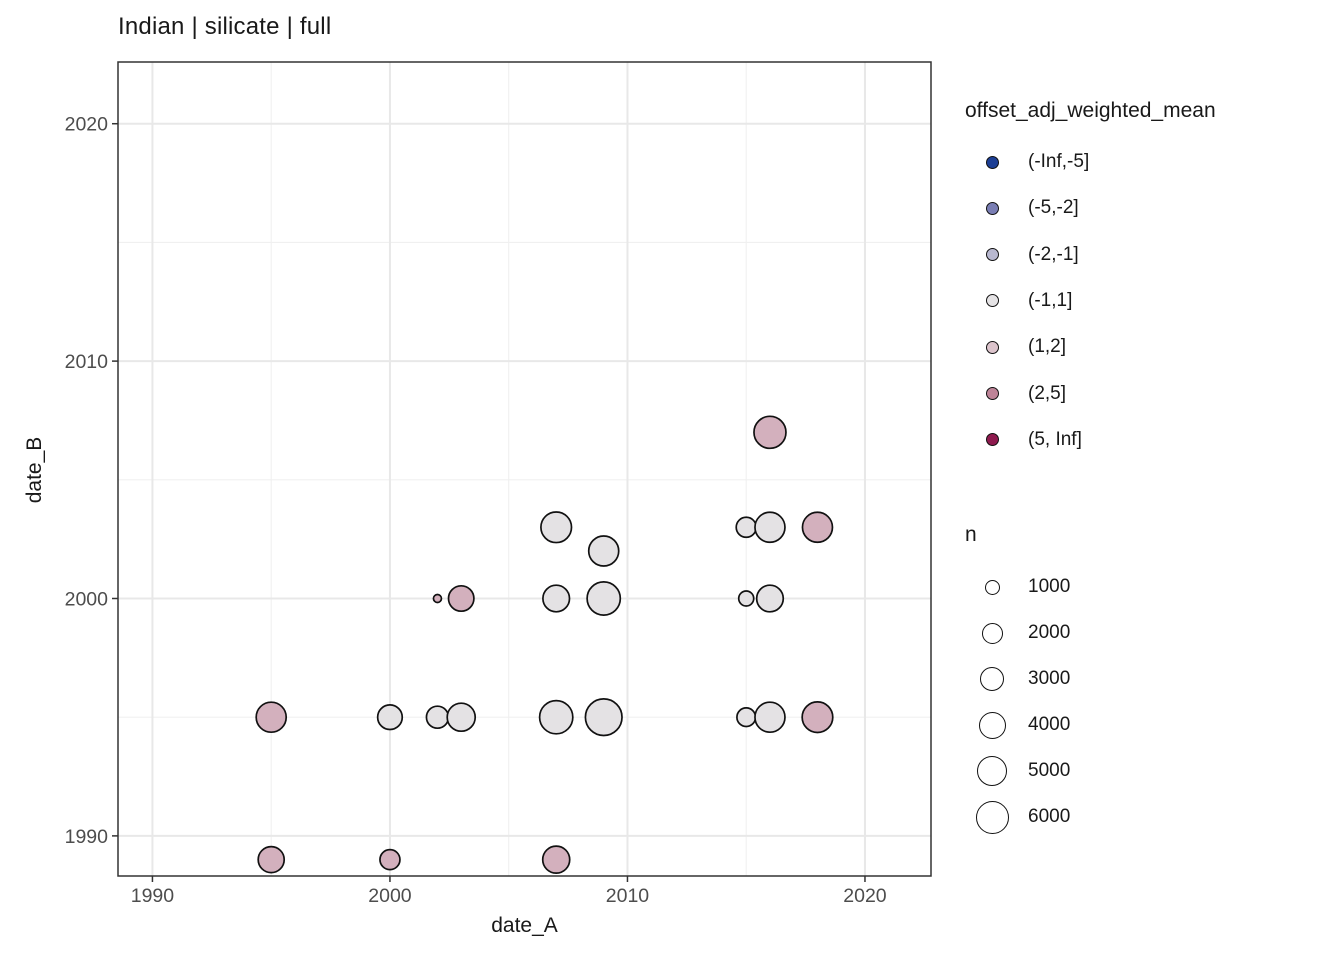 This screenshot has height=960, width=1344. What do you see at coordinates (1053, 254) in the screenshot?
I see `legend-item-label: (-2,-1]` at bounding box center [1053, 254].